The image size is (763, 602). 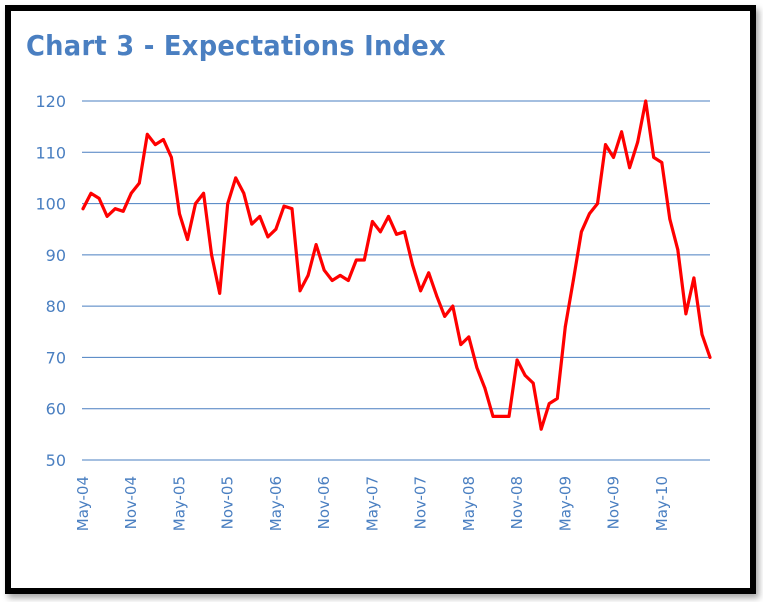 I want to click on x-tick-label: Nov-07, so click(x=421, y=502).